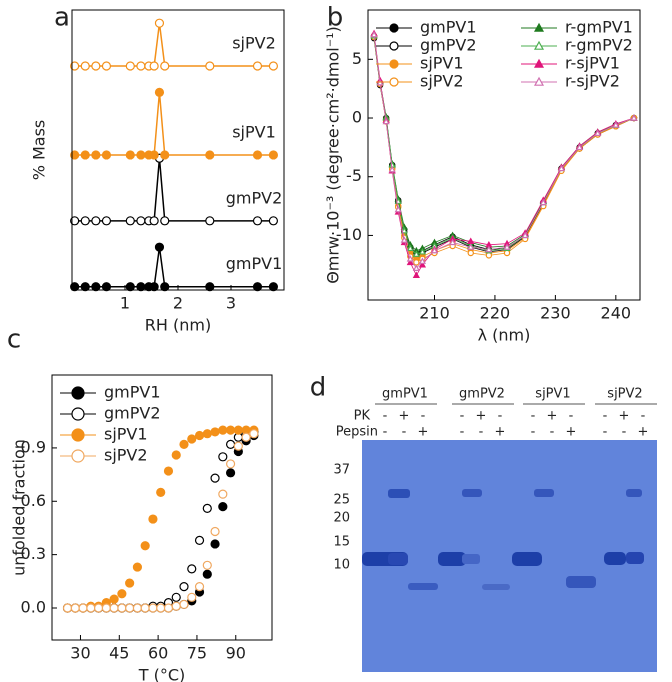  What do you see at coordinates (132, 413) in the screenshot?
I see `legend-label: gmPV2` at bounding box center [132, 413].